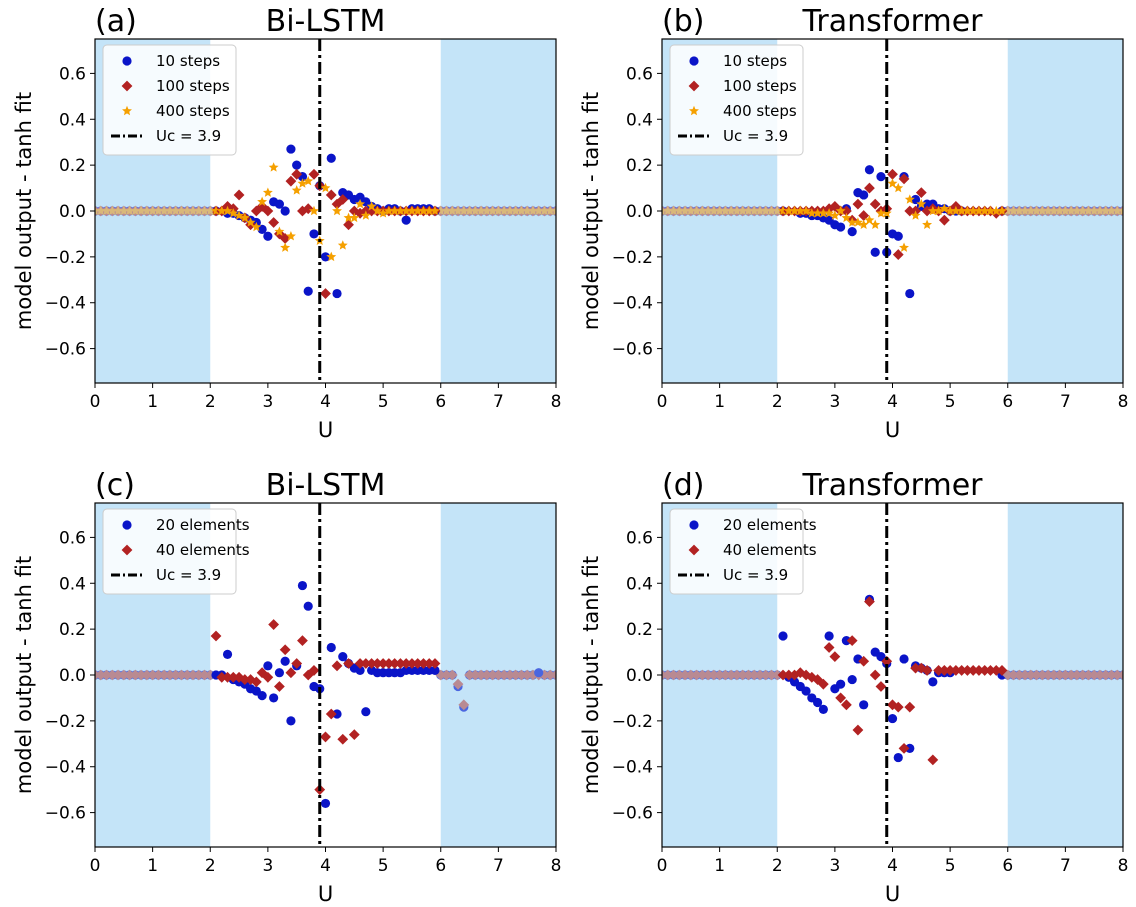  Describe the element at coordinates (65, 258) in the screenshot. I see `y-tick-label: −0.2` at that location.